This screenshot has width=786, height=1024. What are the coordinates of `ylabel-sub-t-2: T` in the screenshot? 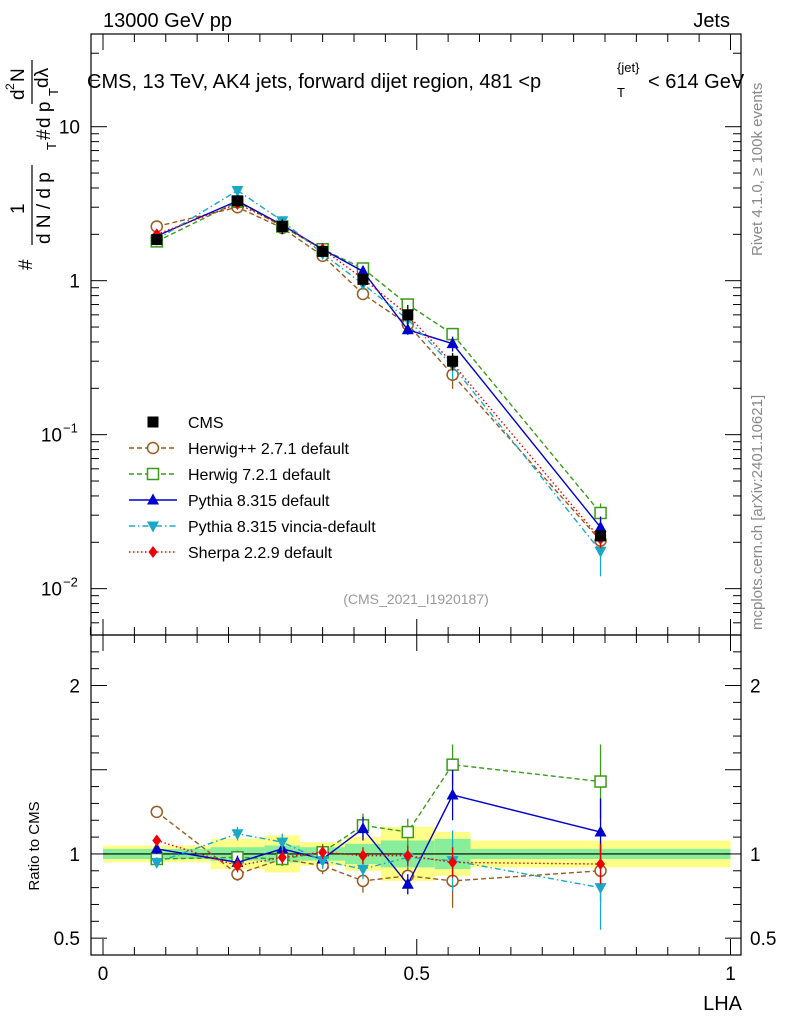 It's located at (53, 92).